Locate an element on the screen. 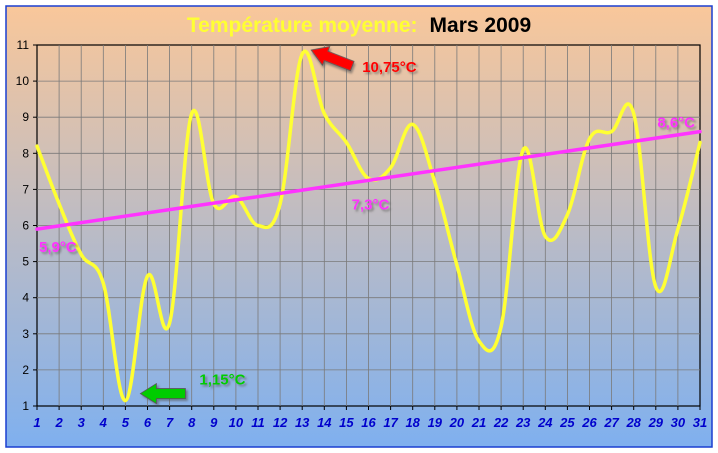 This screenshot has height=453, width=718. max-arrow-shape is located at coordinates (332, 58).